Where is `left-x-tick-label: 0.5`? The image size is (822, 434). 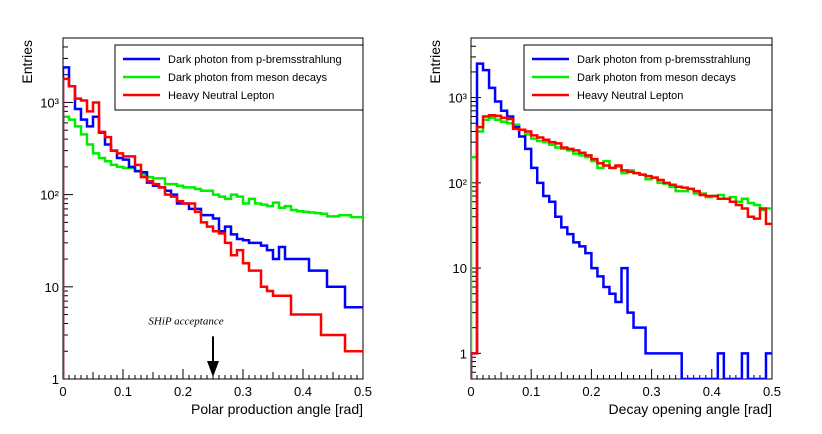 left-x-tick-label: 0.5 is located at coordinates (363, 391).